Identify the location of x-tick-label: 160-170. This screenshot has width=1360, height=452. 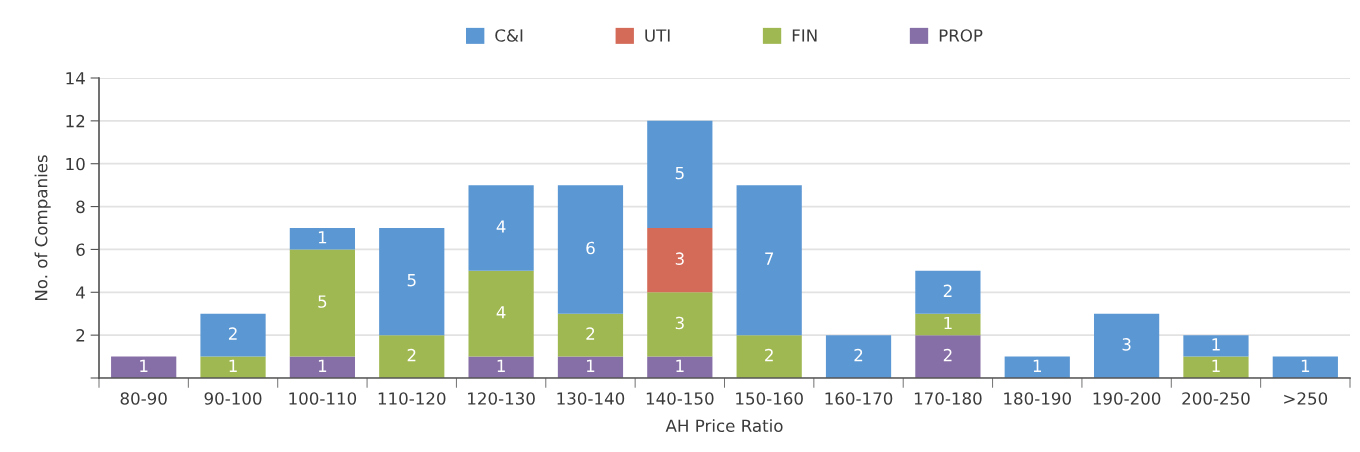
(859, 398).